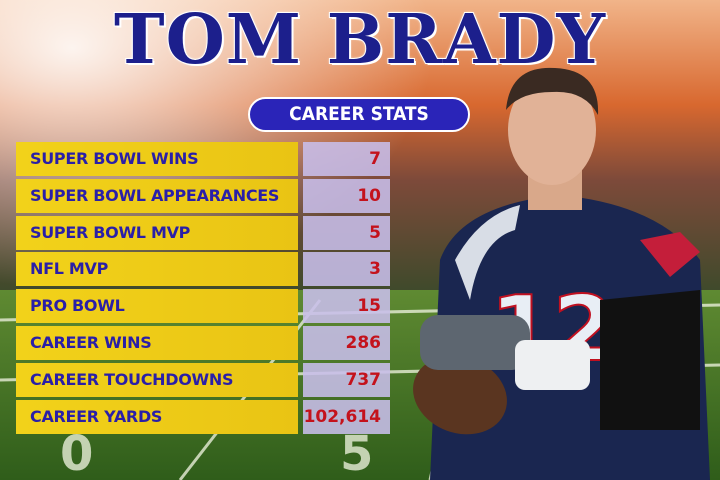 The image size is (720, 480). I want to click on stat-value: 737, so click(346, 379).